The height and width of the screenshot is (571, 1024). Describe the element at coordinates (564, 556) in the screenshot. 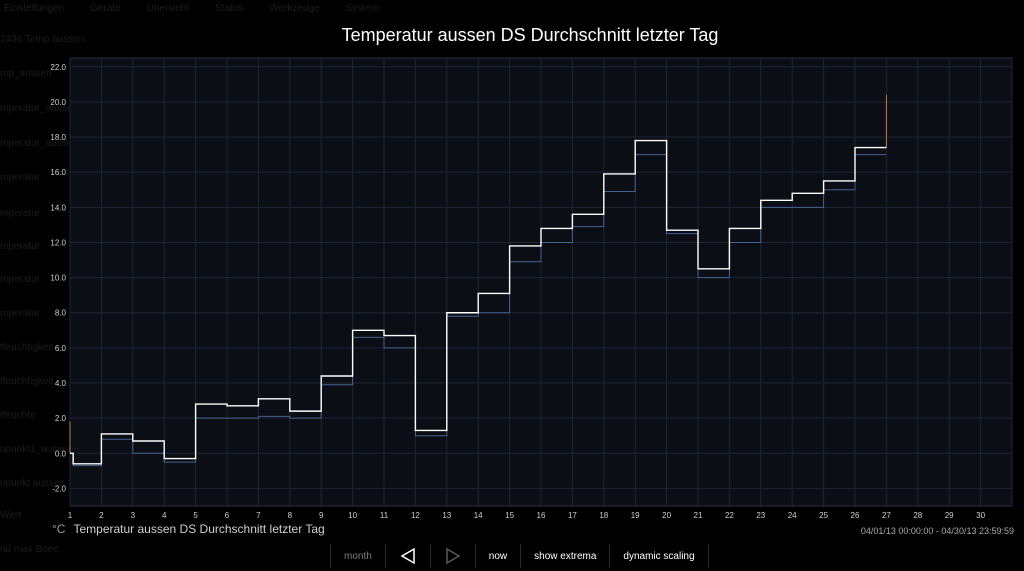

I see `show-extrema-button: show extrema` at that location.